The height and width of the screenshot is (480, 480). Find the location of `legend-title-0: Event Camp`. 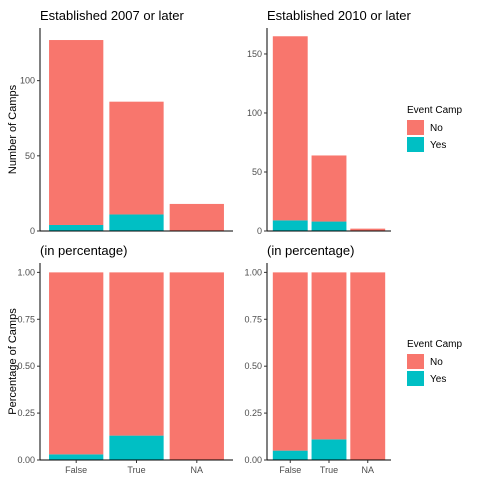

legend-title-0: Event Camp is located at coordinates (434, 110).